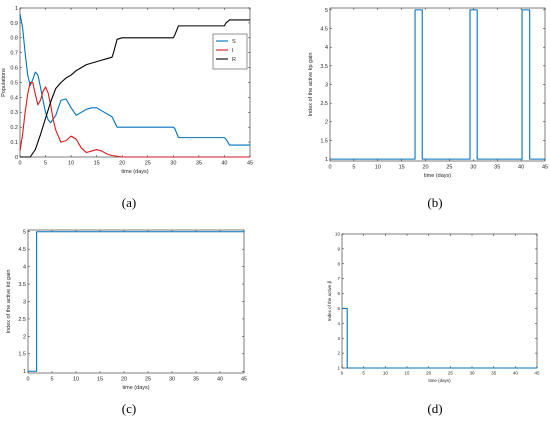 This screenshot has height=422, width=550. What do you see at coordinates (338, 293) in the screenshot?
I see `y-tick-label: 6` at bounding box center [338, 293].